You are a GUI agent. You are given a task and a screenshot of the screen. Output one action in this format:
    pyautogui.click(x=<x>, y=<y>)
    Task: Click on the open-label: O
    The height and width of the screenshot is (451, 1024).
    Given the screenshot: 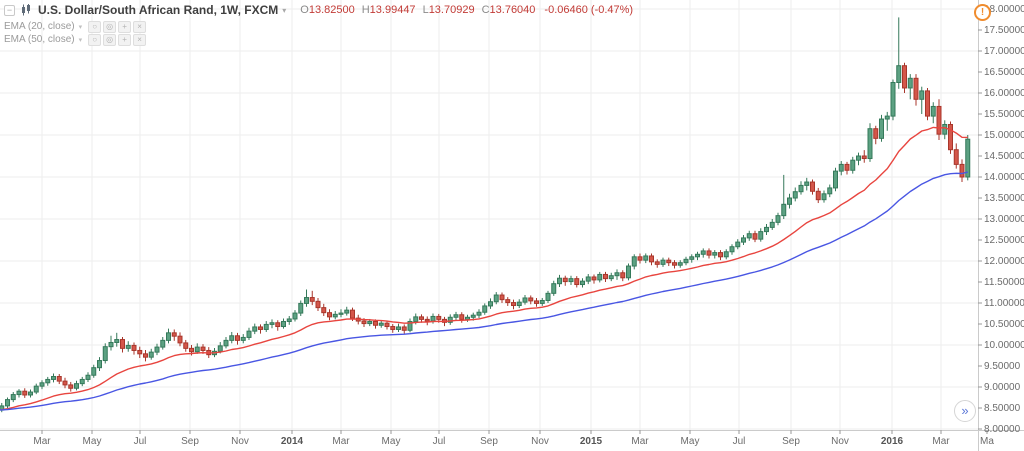 What is the action you would take?
    pyautogui.click(x=304, y=10)
    